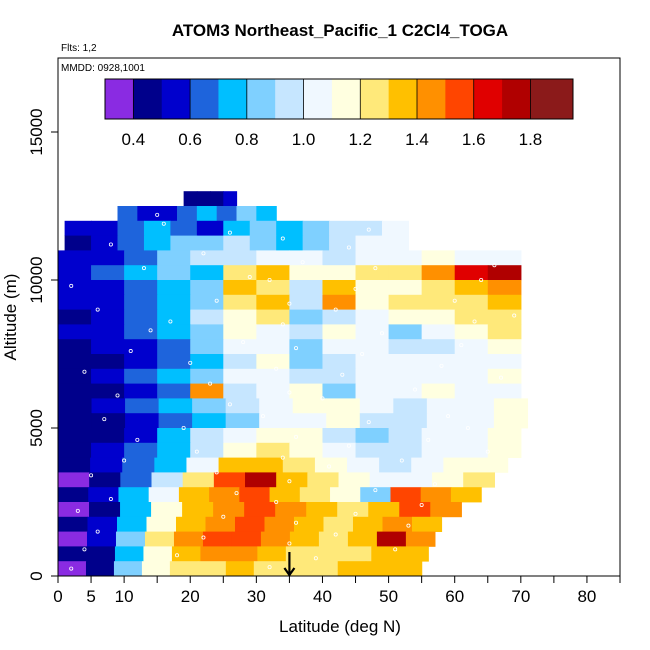  I want to click on colorbar-tick-label: 0.4, so click(134, 139).